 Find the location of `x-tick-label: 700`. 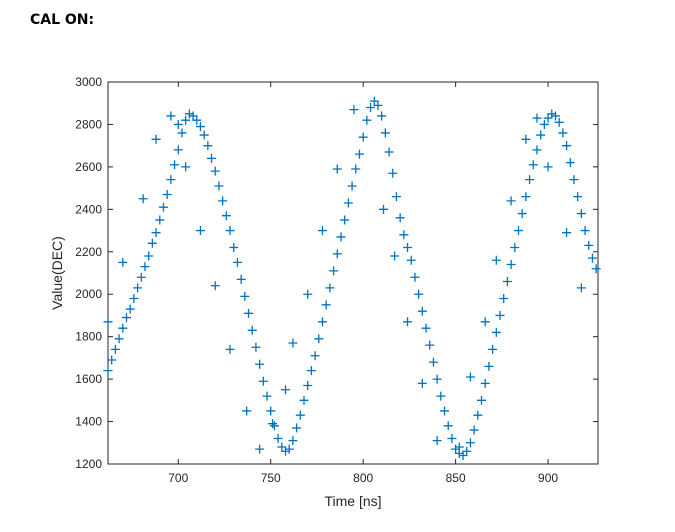

x-tick-label: 700 is located at coordinates (178, 478).